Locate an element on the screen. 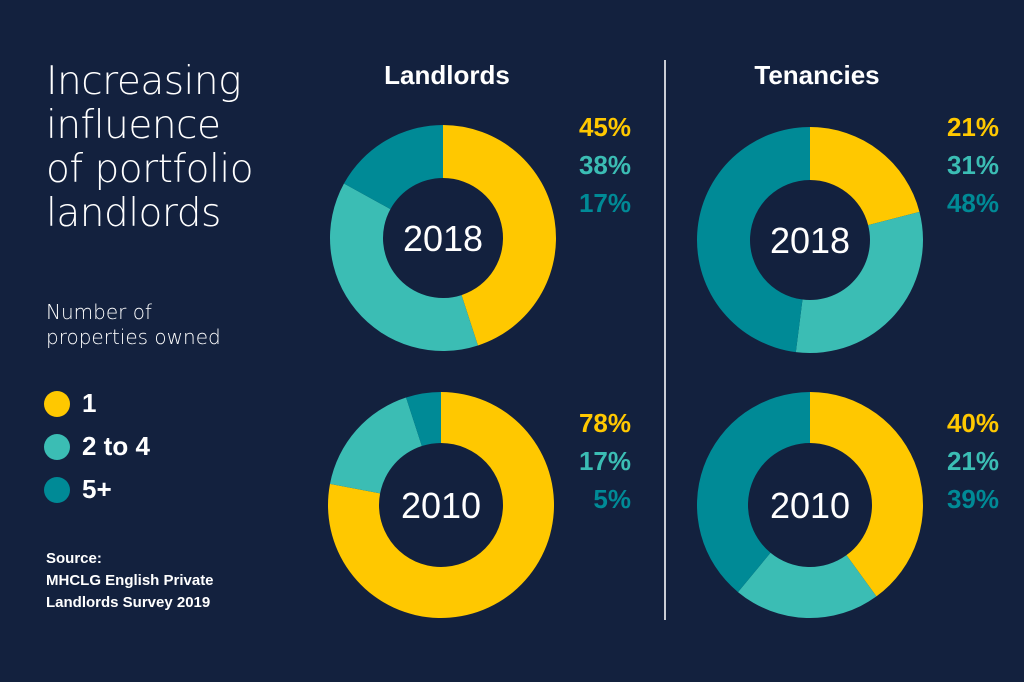 The height and width of the screenshot is (682, 1024). legend-title: Number of properties owned is located at coordinates (133, 325).